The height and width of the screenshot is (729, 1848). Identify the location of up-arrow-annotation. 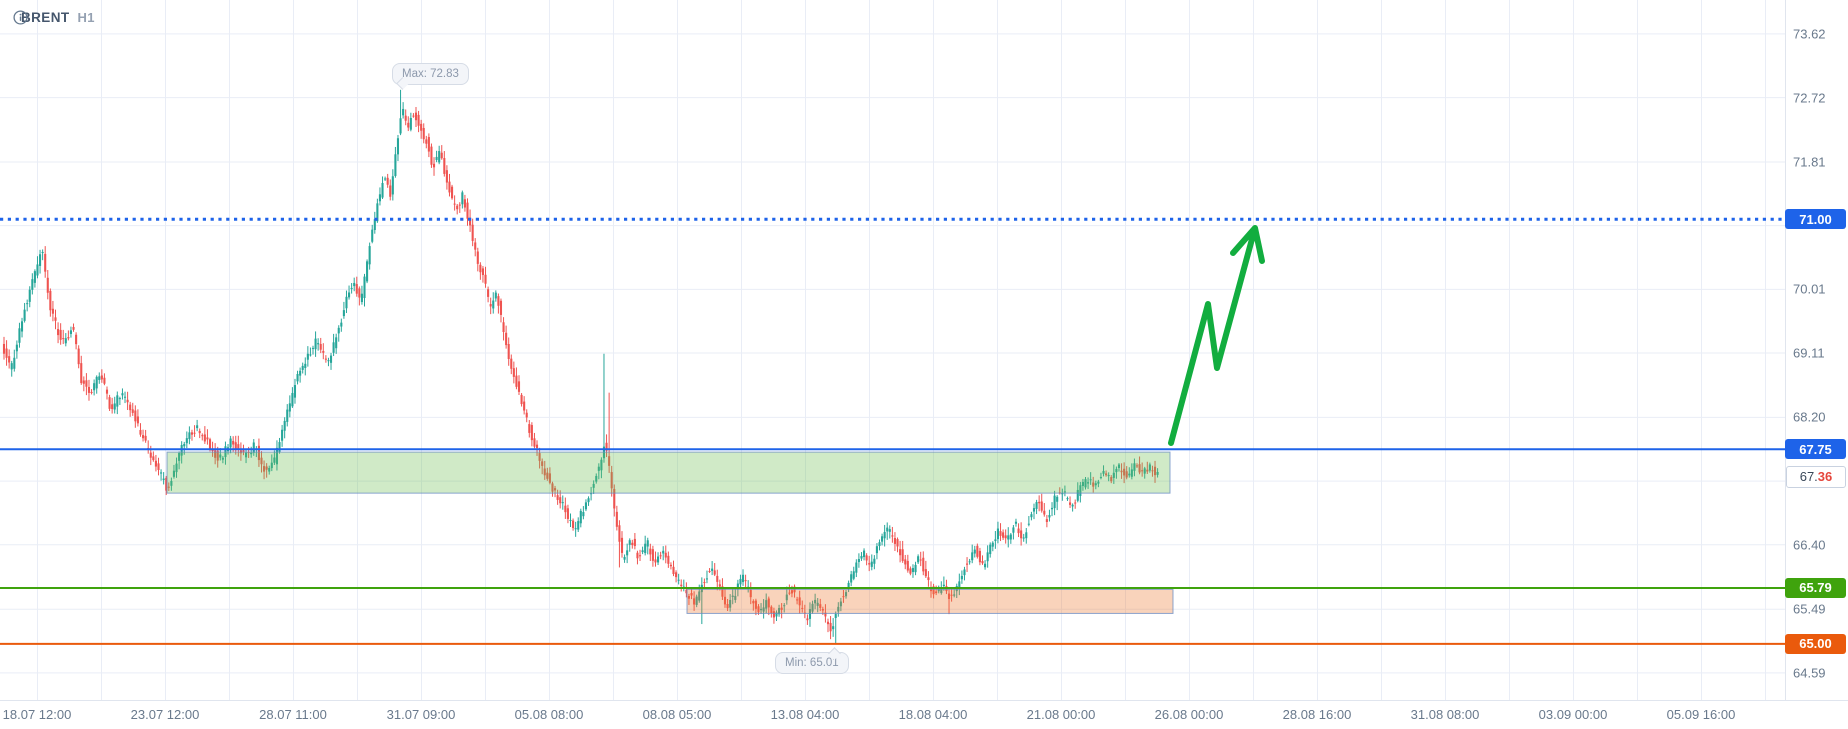
(1216, 335).